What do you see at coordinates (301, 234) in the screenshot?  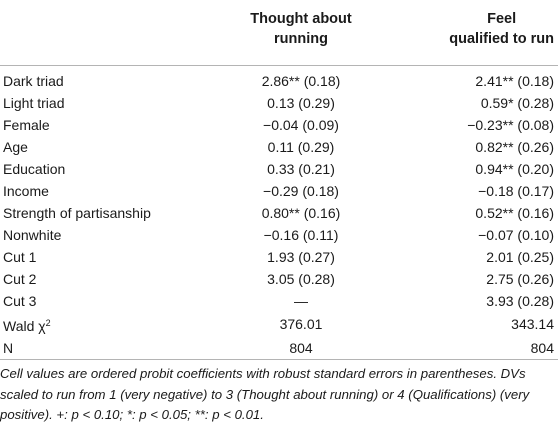 I see `row-value-thought: −0.16 (0.11)` at bounding box center [301, 234].